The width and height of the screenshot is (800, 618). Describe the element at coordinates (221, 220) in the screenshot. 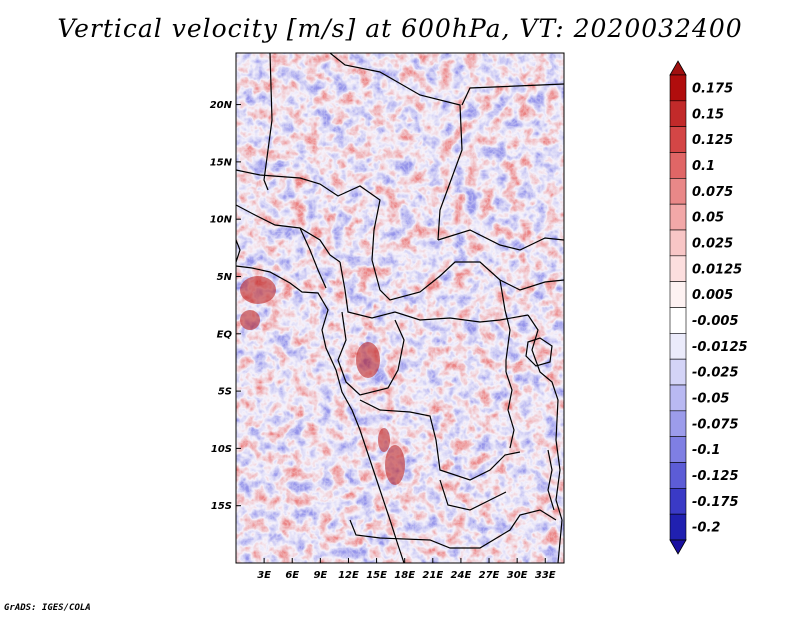

I see `lat-tick-label: 10N` at that location.